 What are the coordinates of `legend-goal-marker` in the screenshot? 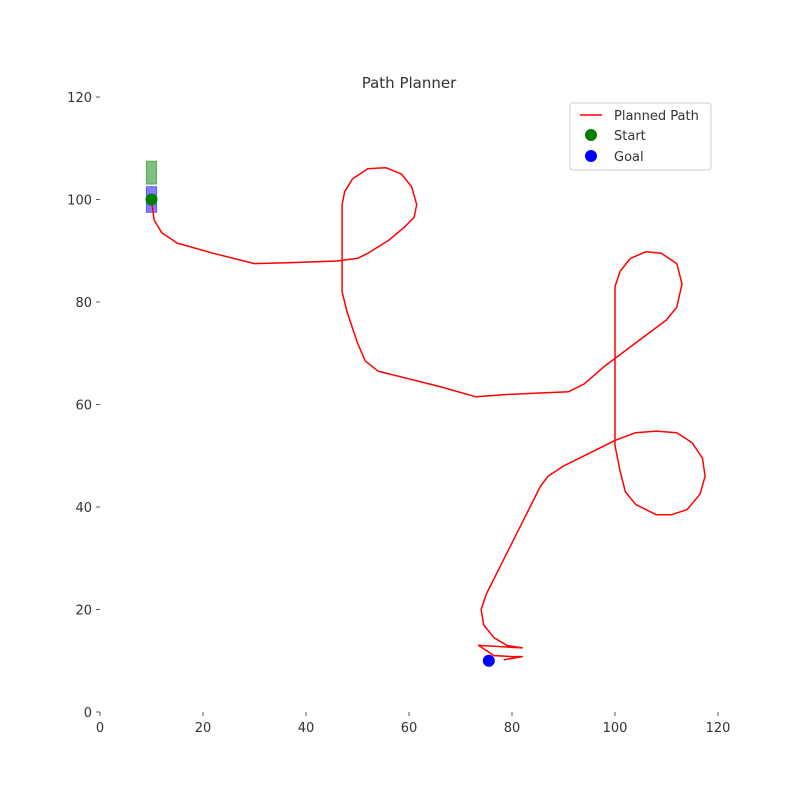 It's located at (591, 156).